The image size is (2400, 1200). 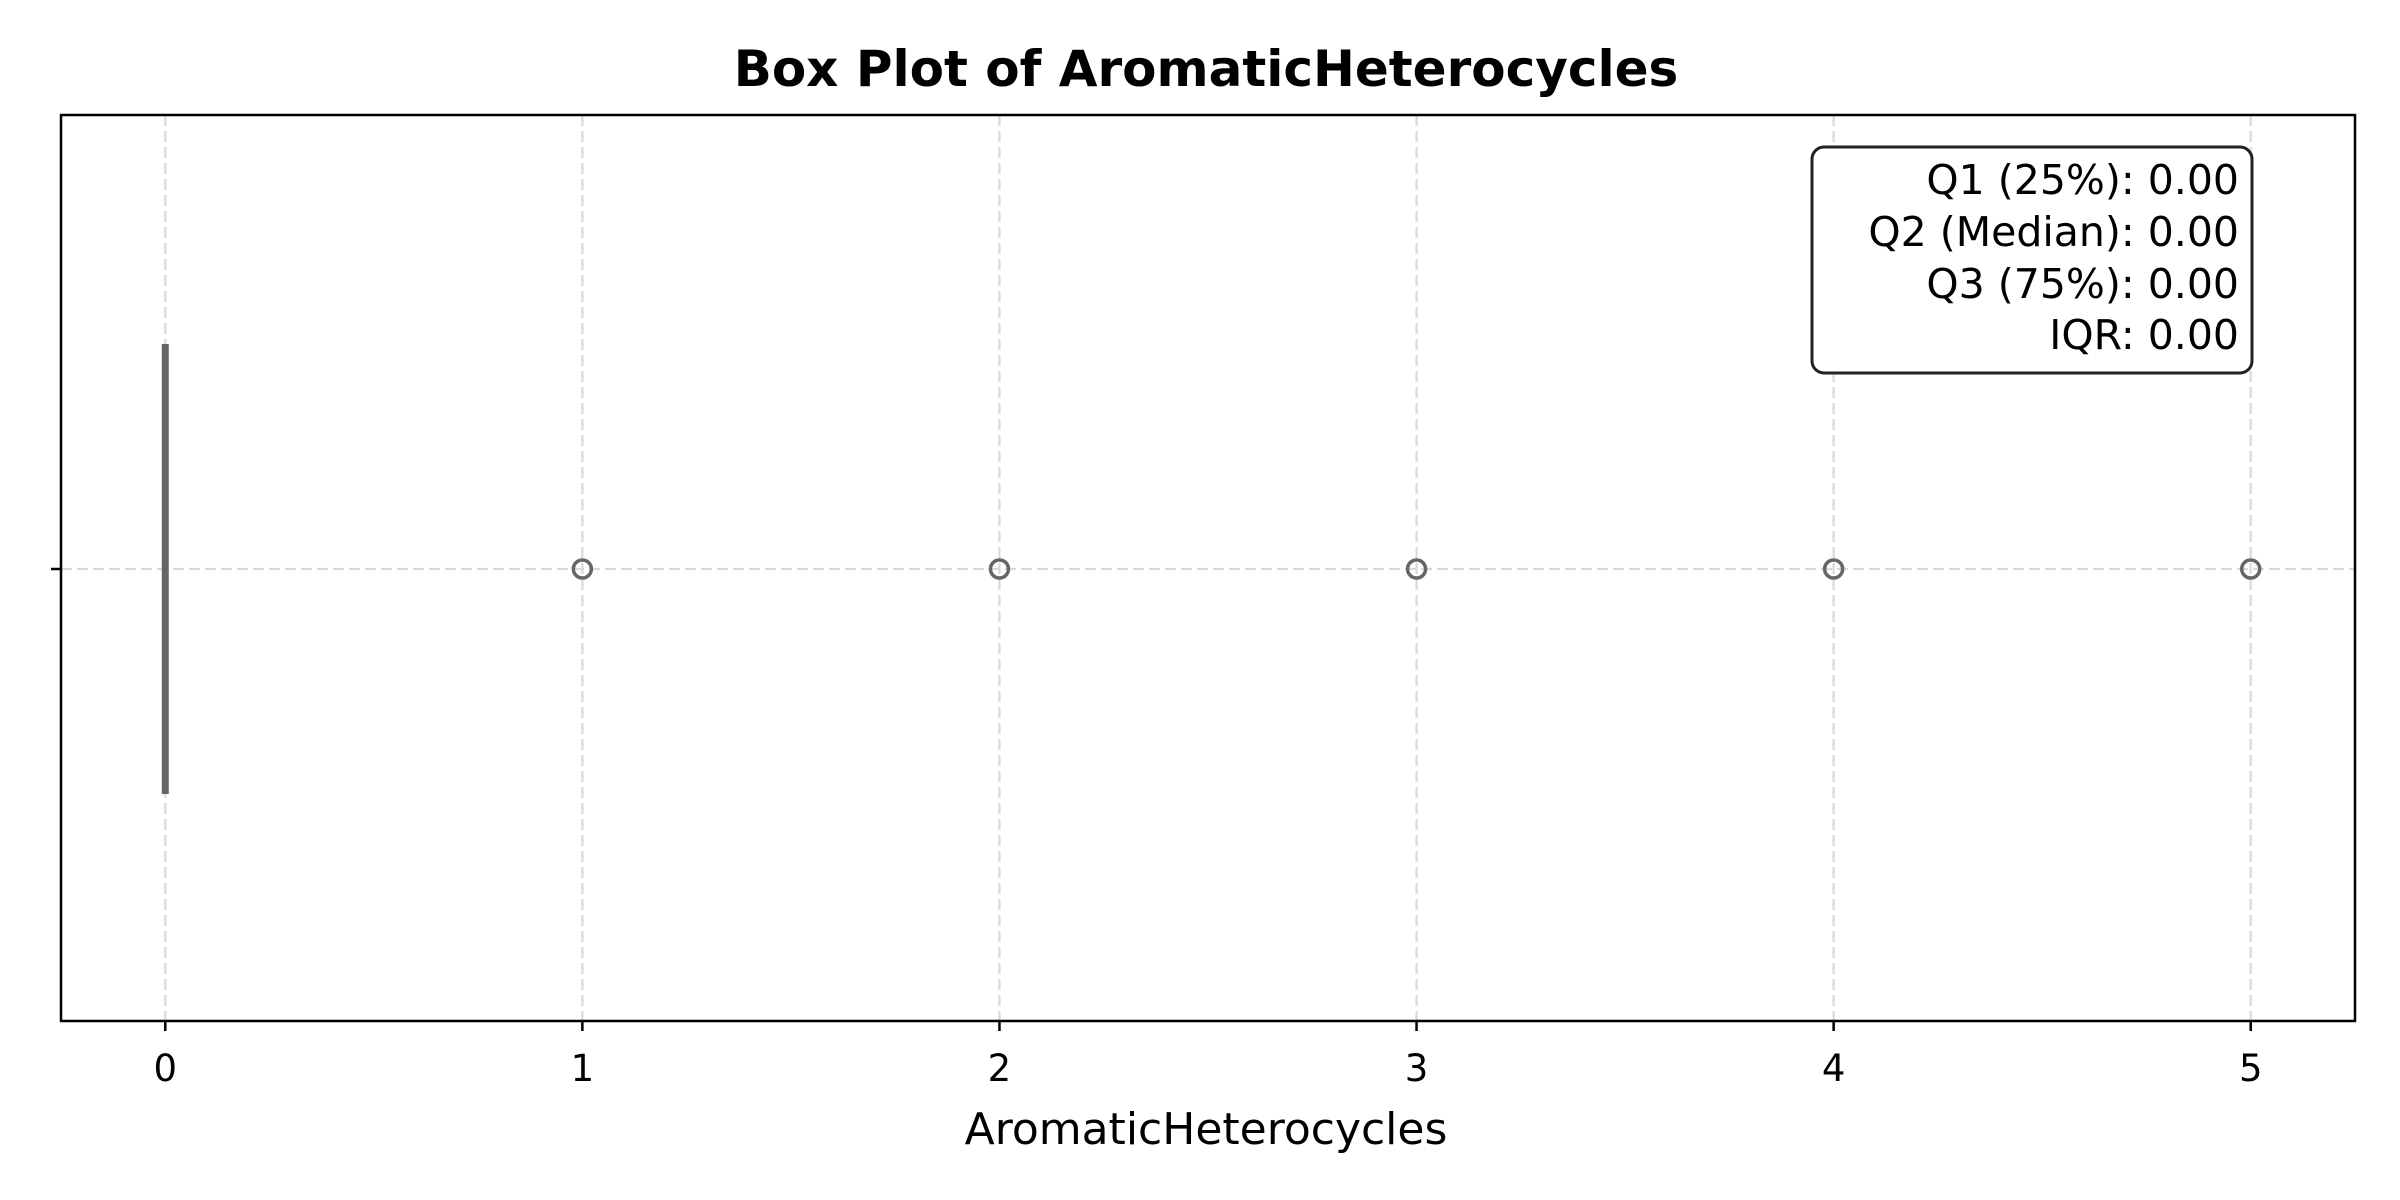 I want to click on stats-box-frame, so click(x=2032, y=260).